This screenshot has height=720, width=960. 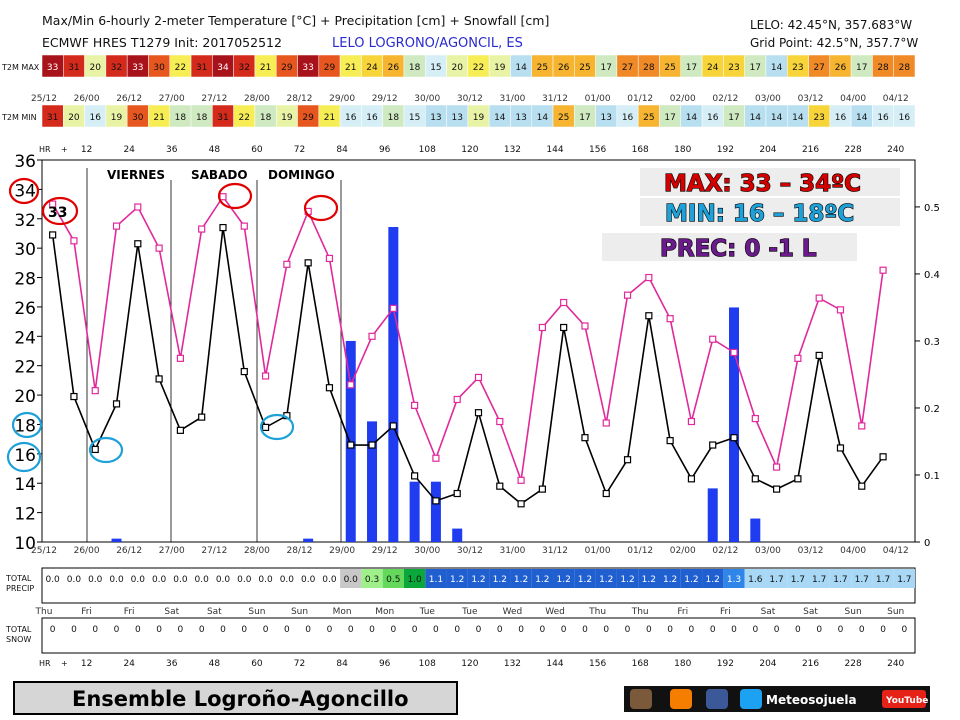 I want to click on top-hour-label: 96, so click(x=385, y=150).